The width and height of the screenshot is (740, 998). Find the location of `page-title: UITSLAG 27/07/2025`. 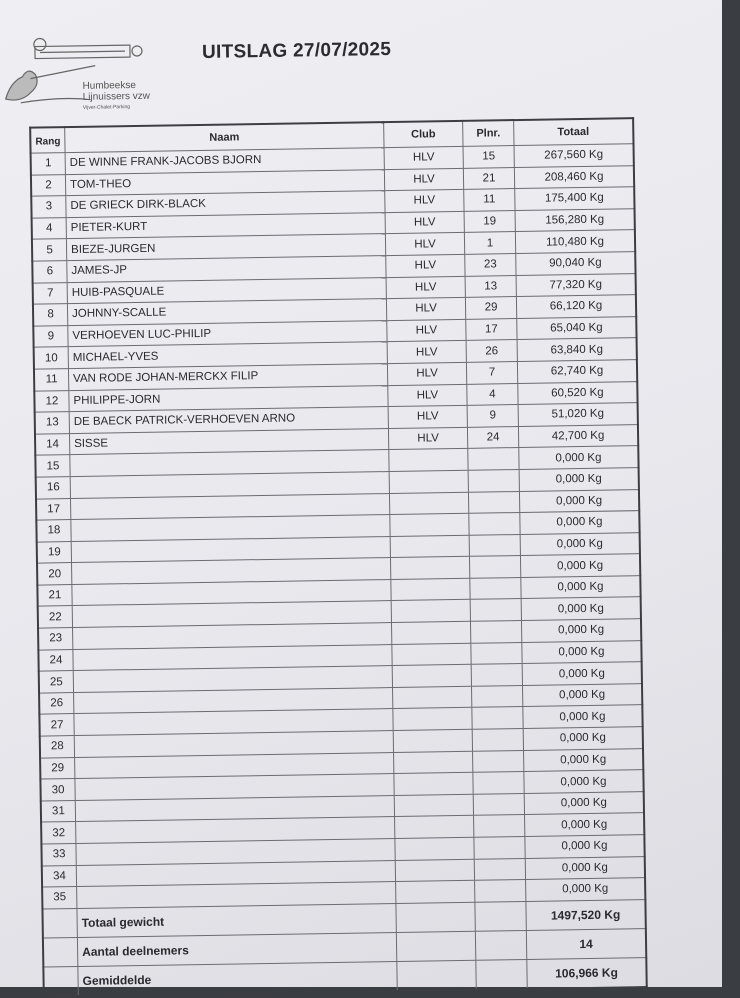

page-title: UITSLAG 27/07/2025 is located at coordinates (296, 50).